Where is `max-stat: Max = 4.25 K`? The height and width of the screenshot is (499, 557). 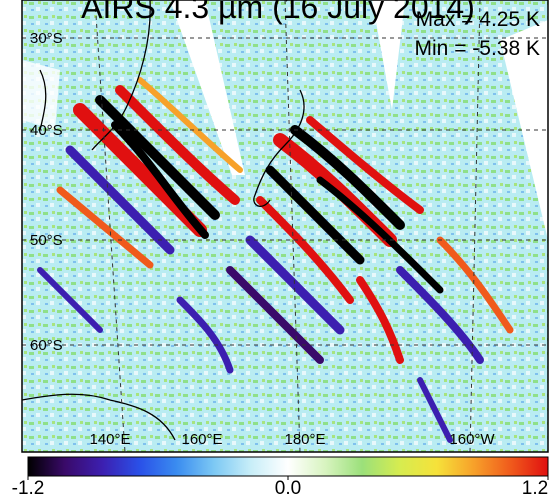 max-stat: Max = 4.25 K is located at coordinates (478, 19).